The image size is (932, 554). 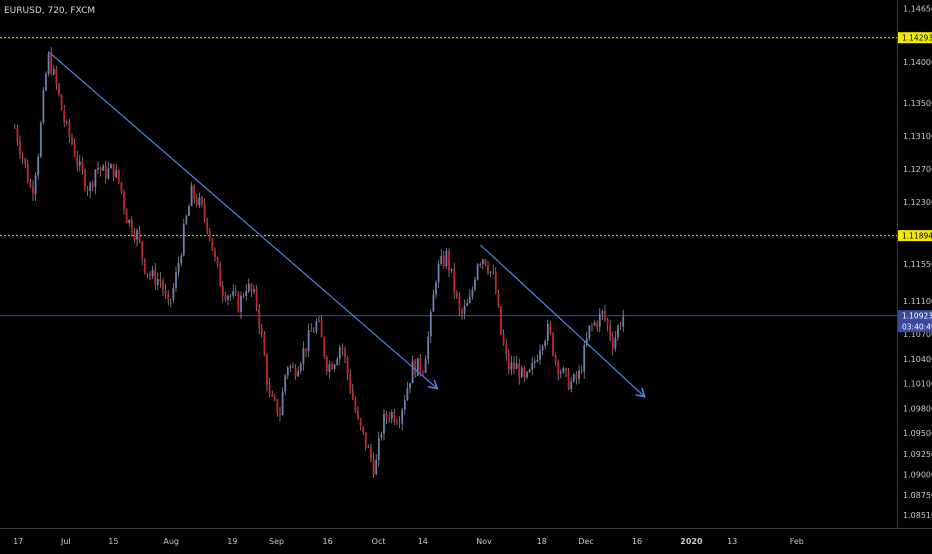 What do you see at coordinates (171, 541) in the screenshot?
I see `x-tick-label: Aug` at bounding box center [171, 541].